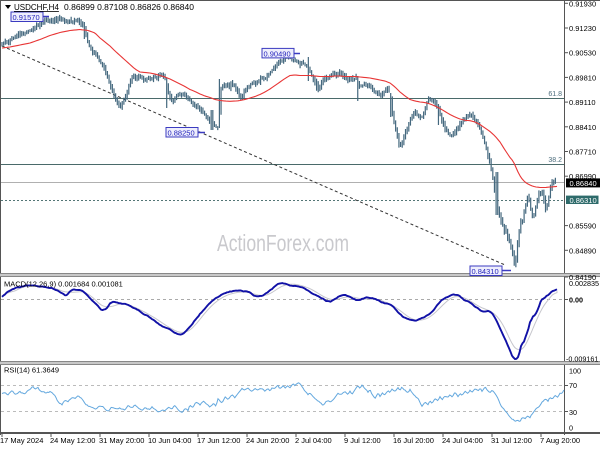 This screenshot has height=450, width=600. Describe the element at coordinates (413, 440) in the screenshot. I see `svg-text: 16 Jul 20:00` at that location.